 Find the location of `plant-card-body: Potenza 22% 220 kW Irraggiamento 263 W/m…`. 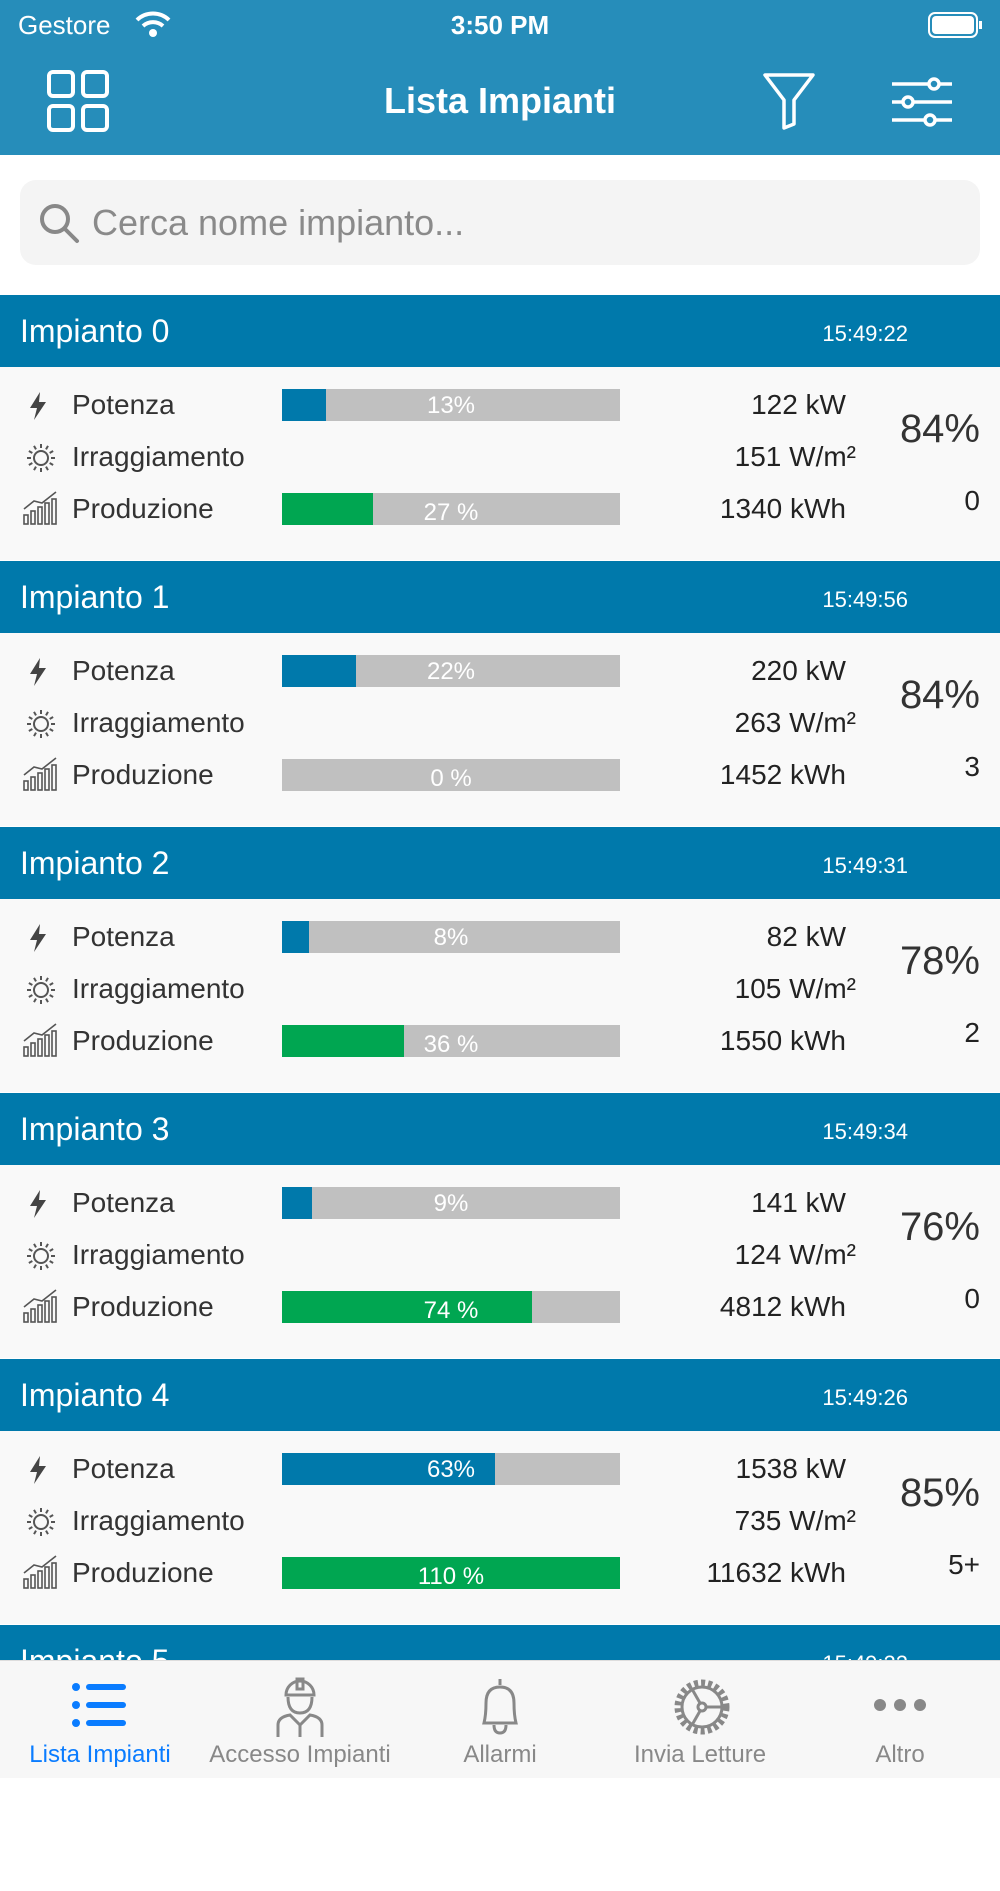

plant-card-body: Potenza 22% 220 kW Irraggiamento 263 W/m… is located at coordinates (500, 729).